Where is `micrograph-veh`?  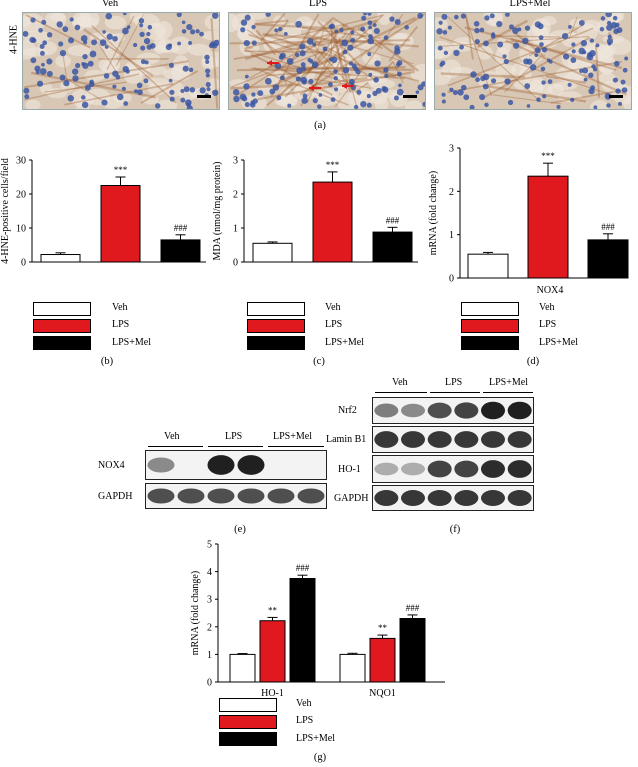
micrograph-veh is located at coordinates (121, 61).